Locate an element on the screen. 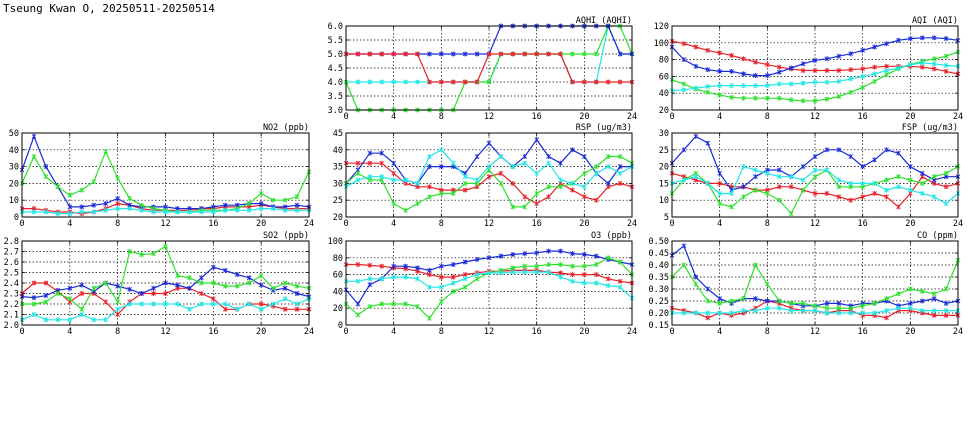 The image size is (975, 447). y-tick-label: 2.8 is located at coordinates (11, 242).